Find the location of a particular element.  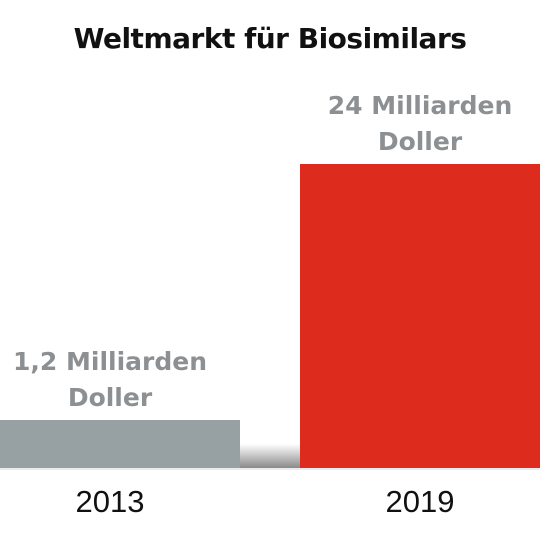

data-label-2013-line-1: 1,2 Milliarden is located at coordinates (110, 361).